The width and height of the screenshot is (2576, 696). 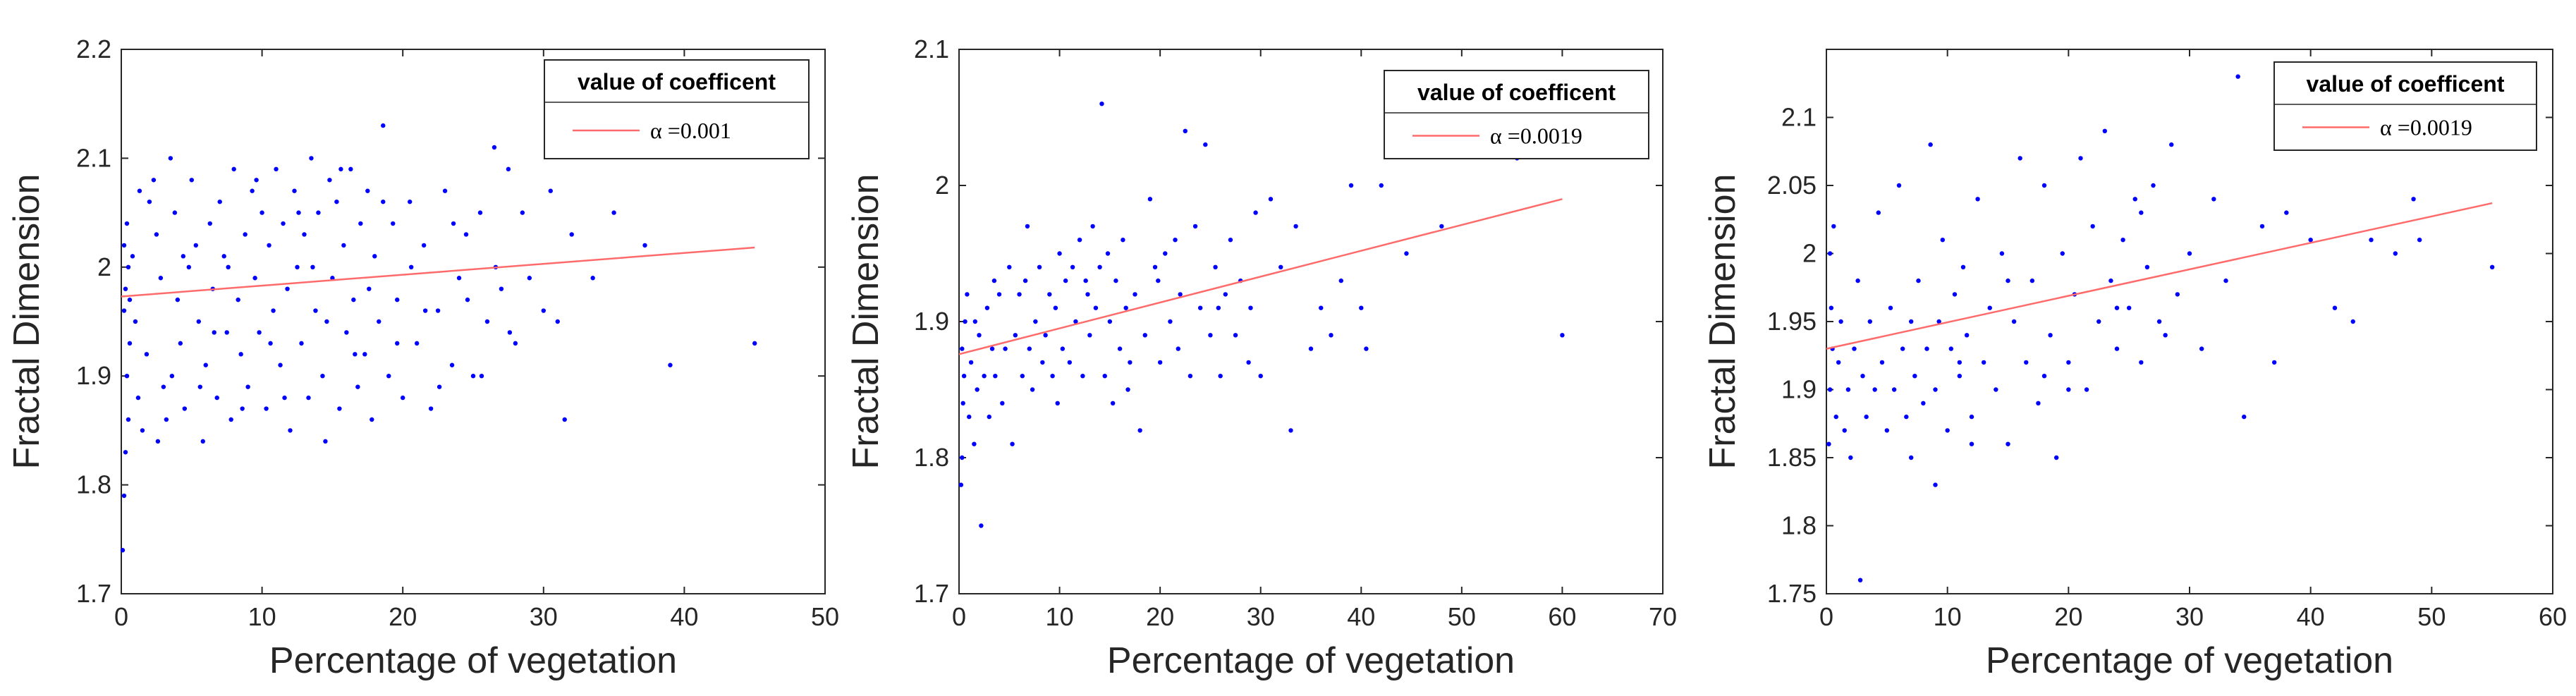 I want to click on x-tick-label: 50, so click(x=2431, y=616).